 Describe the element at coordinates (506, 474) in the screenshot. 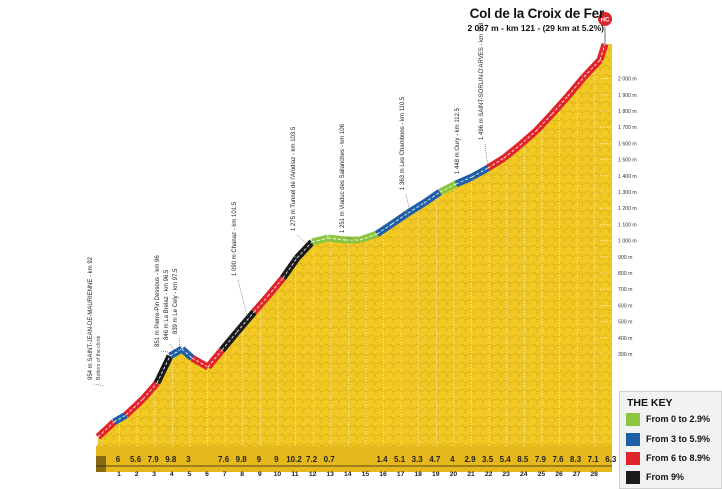

I see `km-label: 23` at that location.